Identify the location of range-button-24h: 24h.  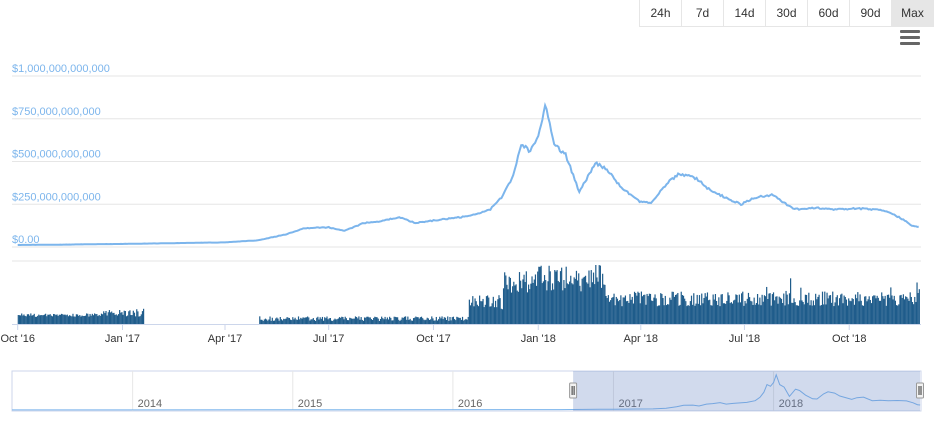
(661, 13).